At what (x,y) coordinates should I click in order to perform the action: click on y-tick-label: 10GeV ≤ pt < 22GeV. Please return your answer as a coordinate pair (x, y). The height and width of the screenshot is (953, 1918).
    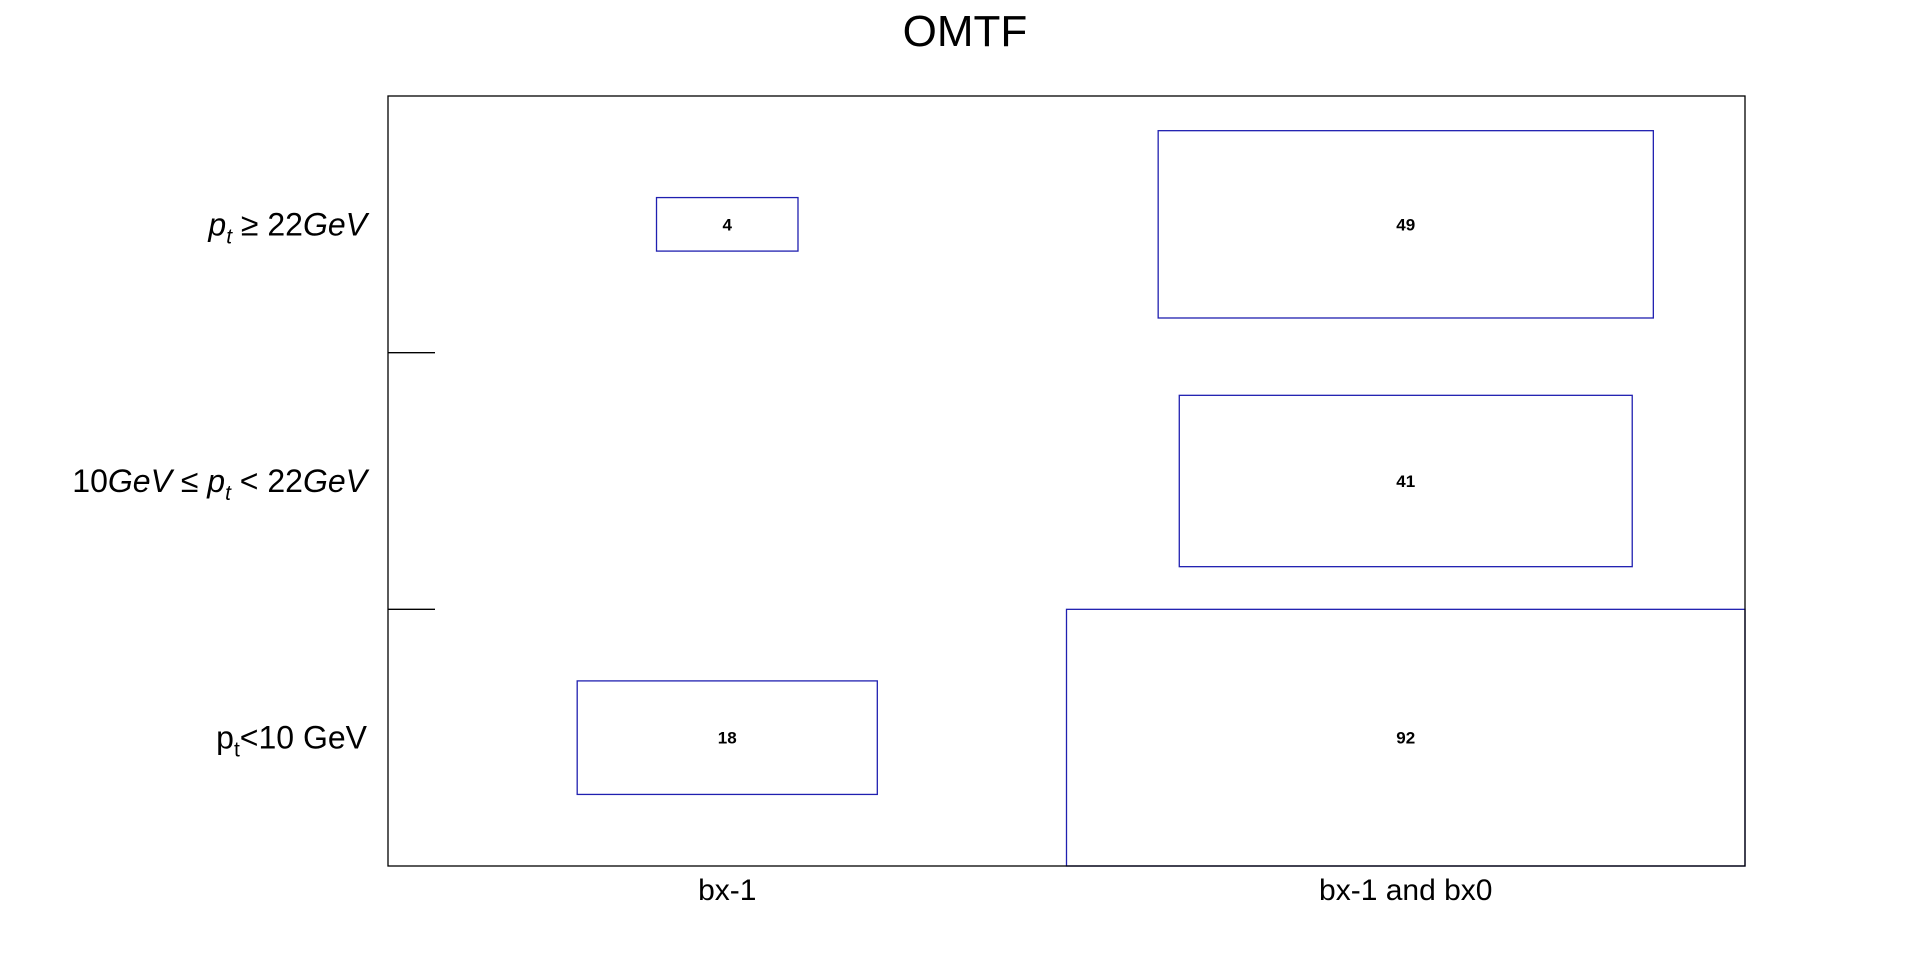
    Looking at the image, I should click on (220, 484).